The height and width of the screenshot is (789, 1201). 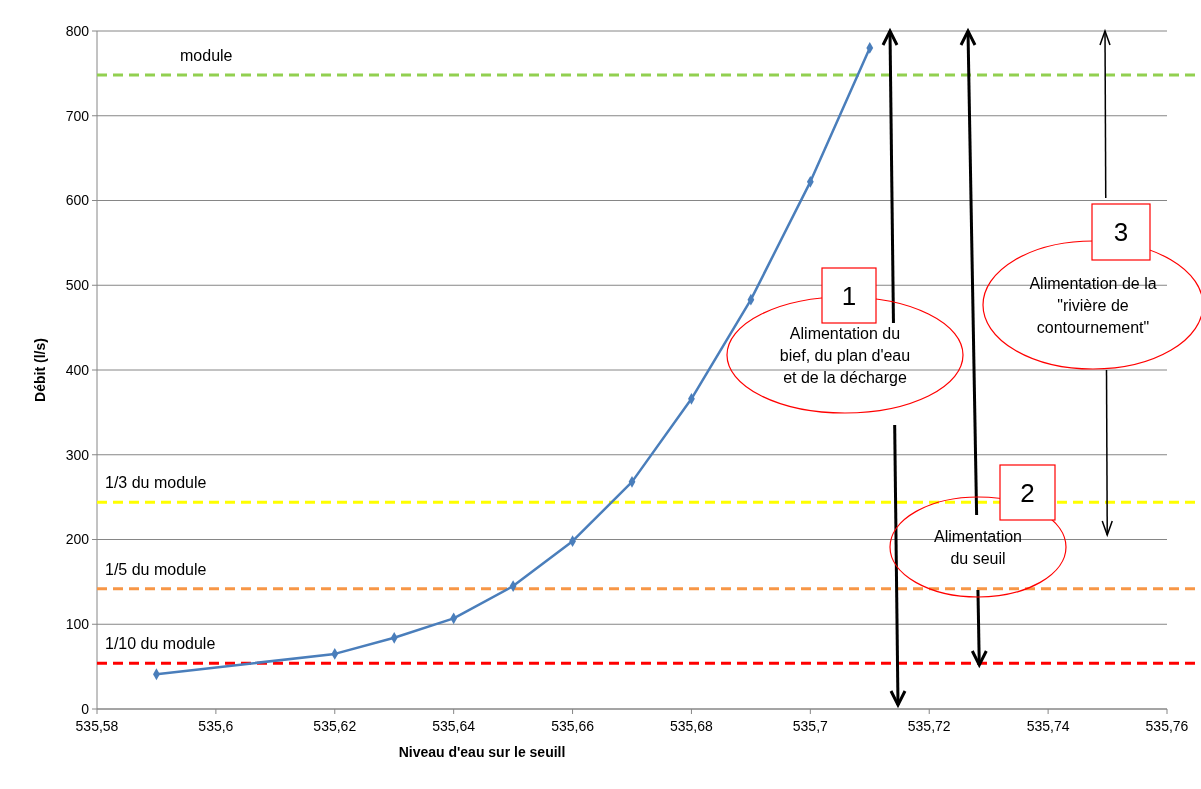 I want to click on annotation: 2, so click(x=1027, y=492).